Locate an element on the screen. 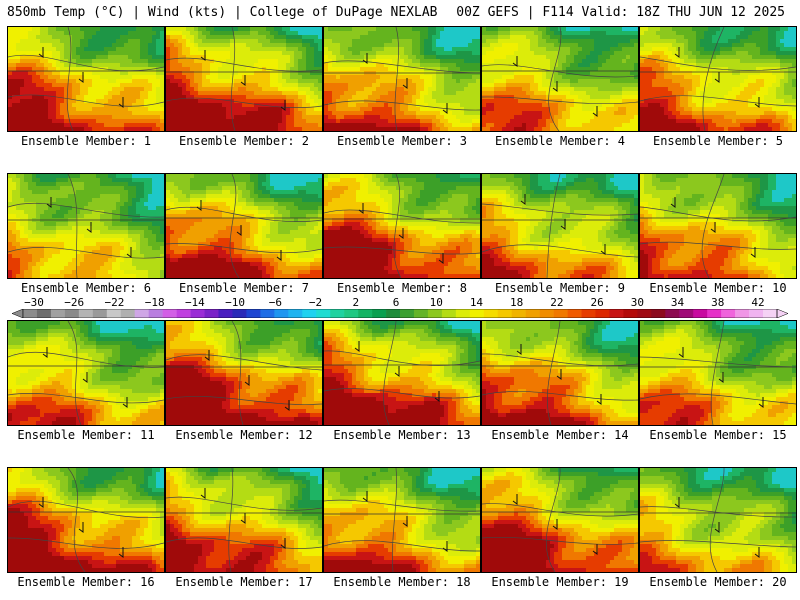  colorbar-tick-label: 14 is located at coordinates (476, 302).